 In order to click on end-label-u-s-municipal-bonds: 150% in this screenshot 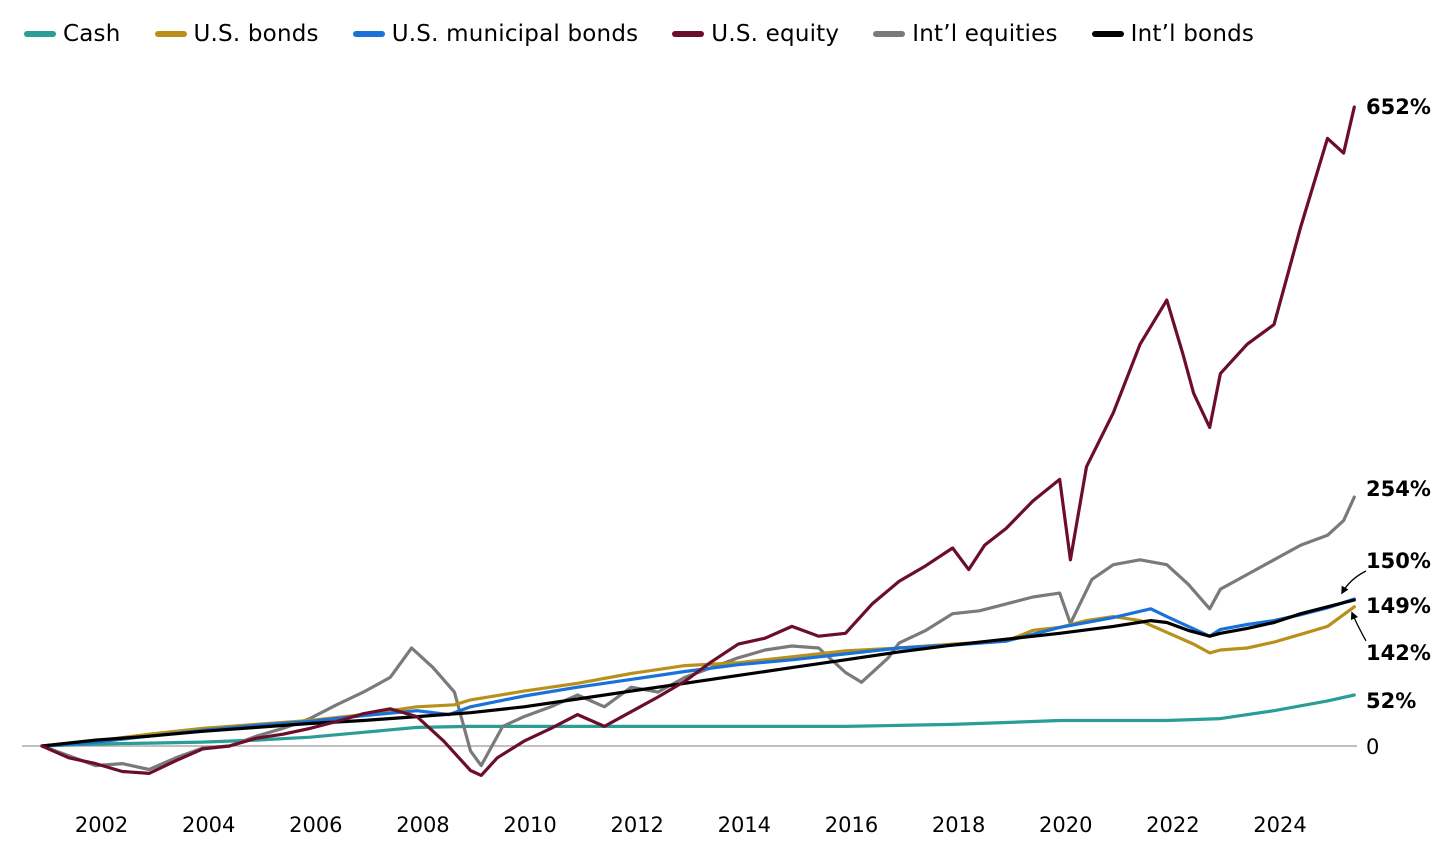, I will do `click(1398, 561)`.